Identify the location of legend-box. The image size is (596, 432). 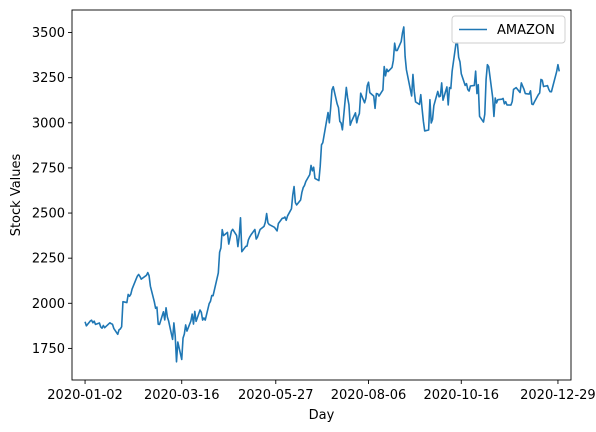
(508, 29).